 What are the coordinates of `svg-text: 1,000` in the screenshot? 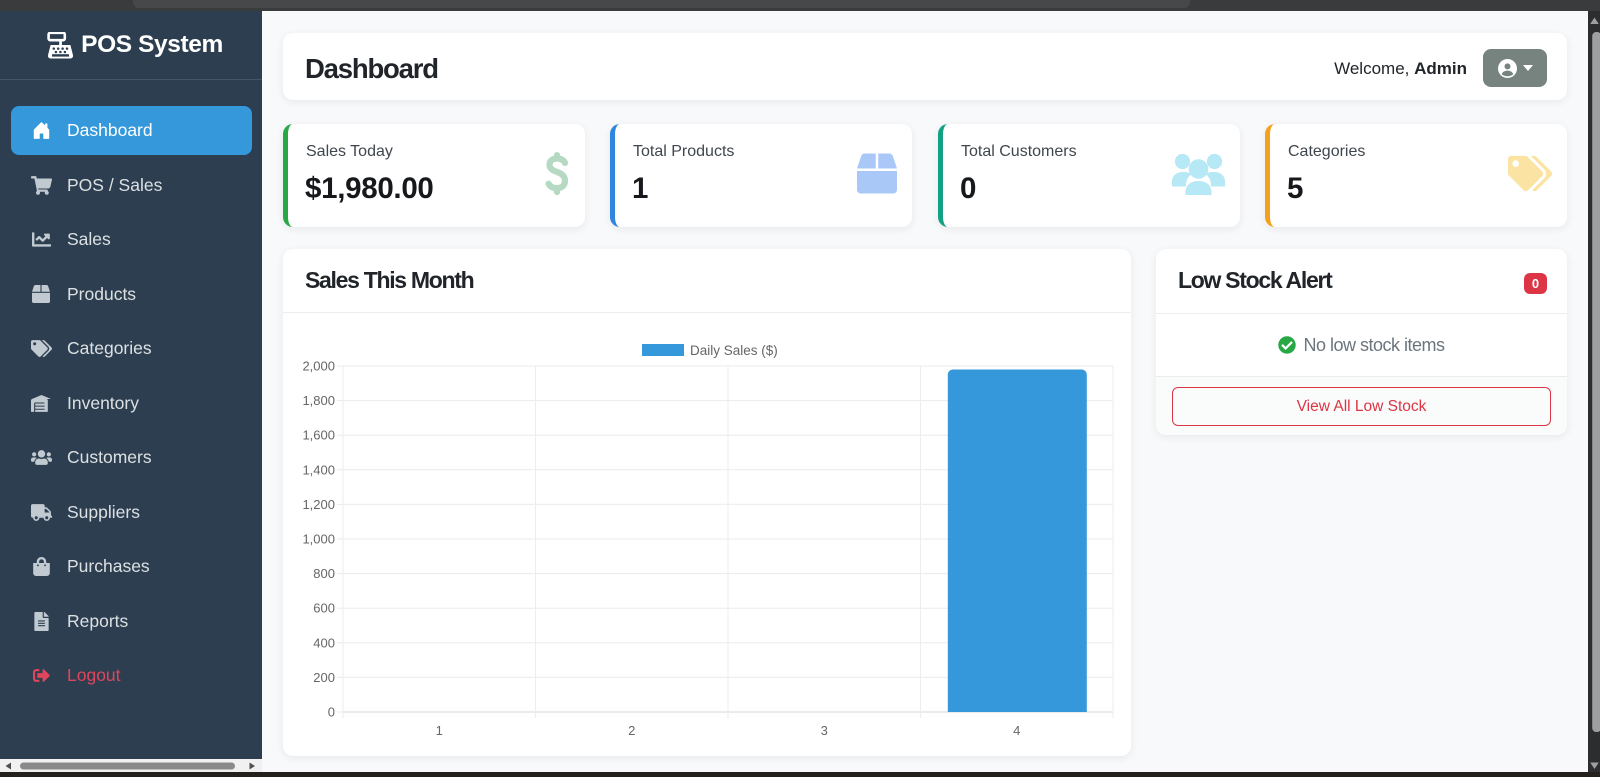 It's located at (318, 539).